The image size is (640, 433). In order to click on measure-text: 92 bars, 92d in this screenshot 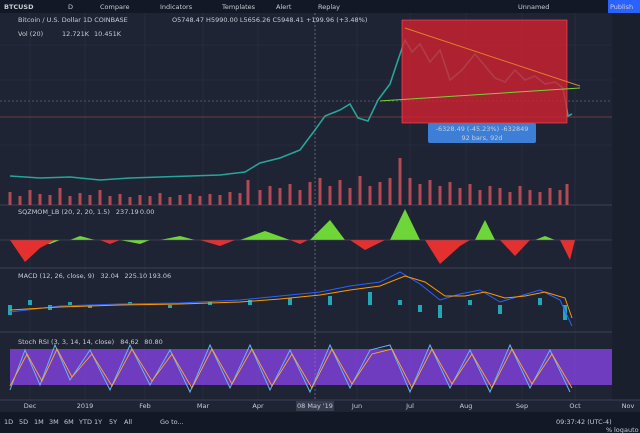, I will do `click(481, 138)`.